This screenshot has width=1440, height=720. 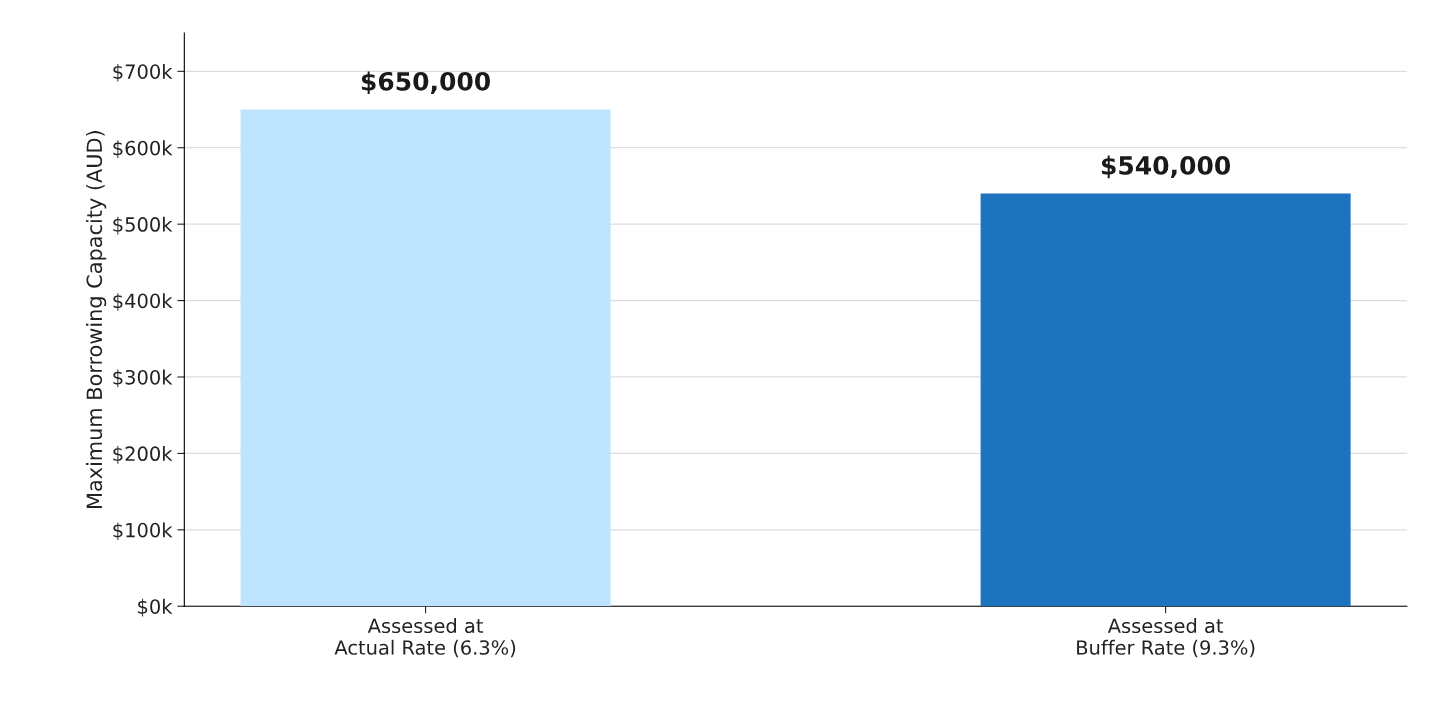 I want to click on y-tick-label: $500k, so click(x=143, y=225).